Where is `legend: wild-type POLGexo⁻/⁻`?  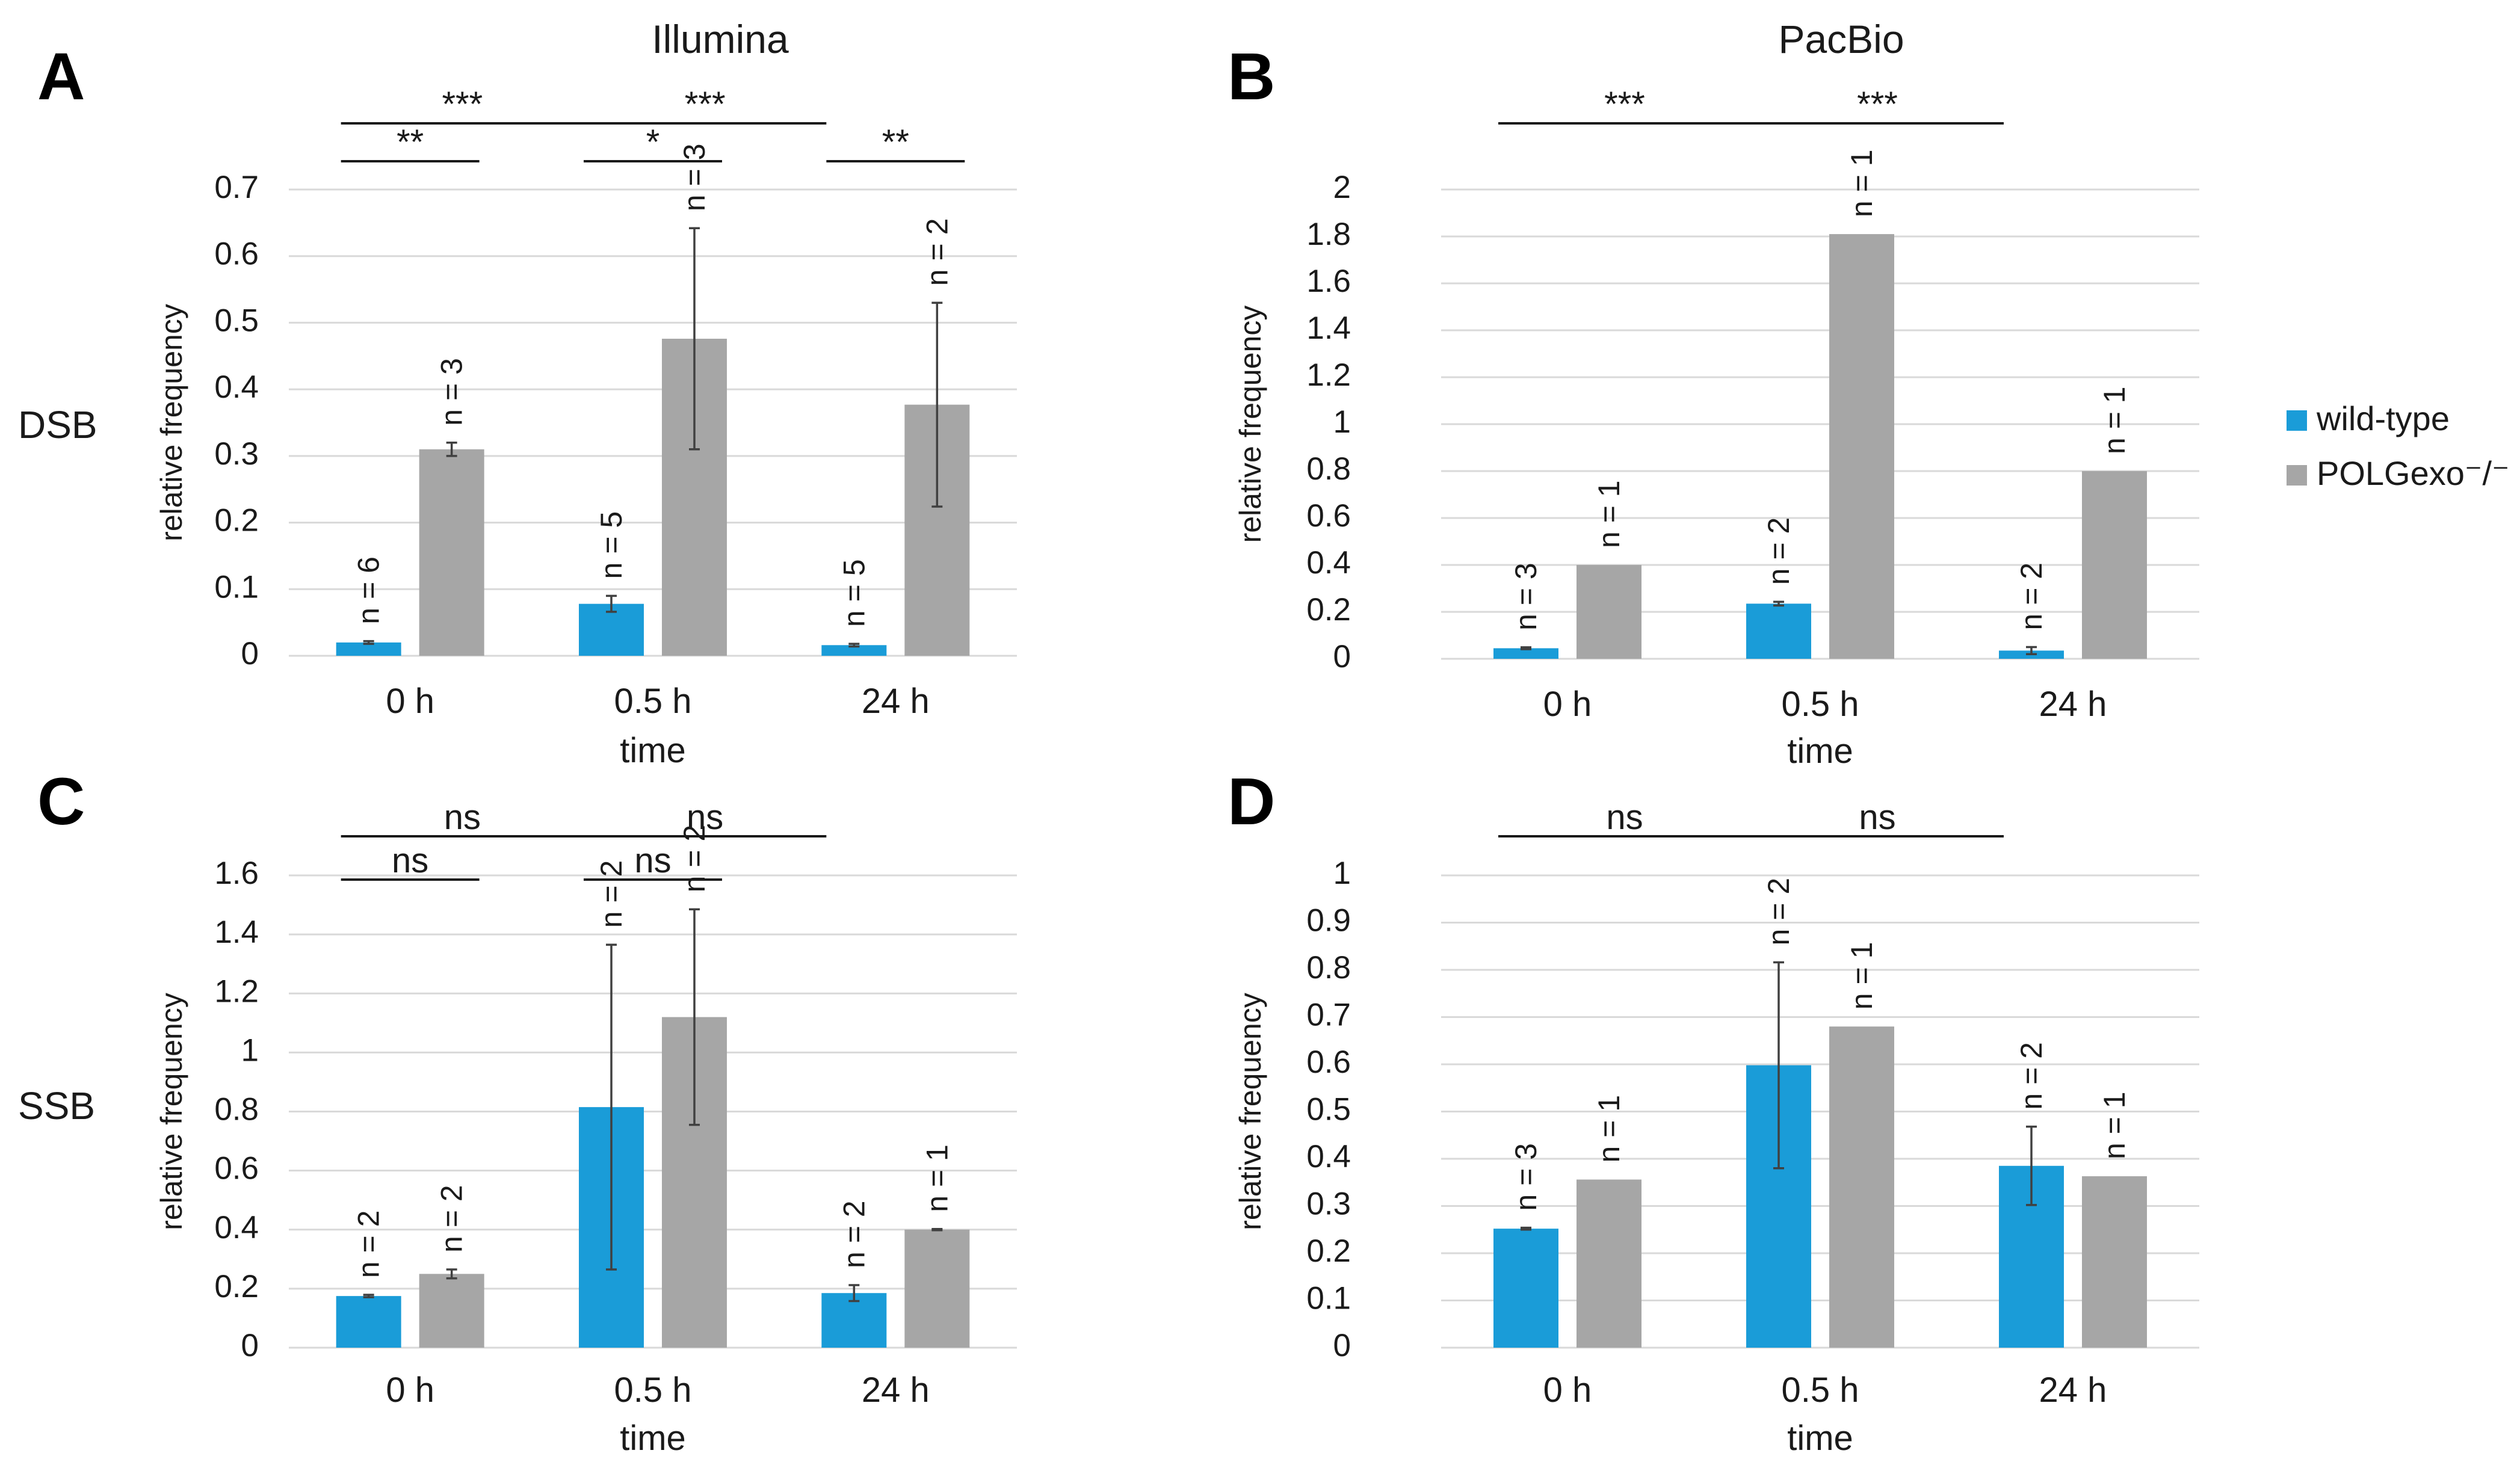 legend: wild-type POLGexo⁻/⁻ is located at coordinates (2398, 445).